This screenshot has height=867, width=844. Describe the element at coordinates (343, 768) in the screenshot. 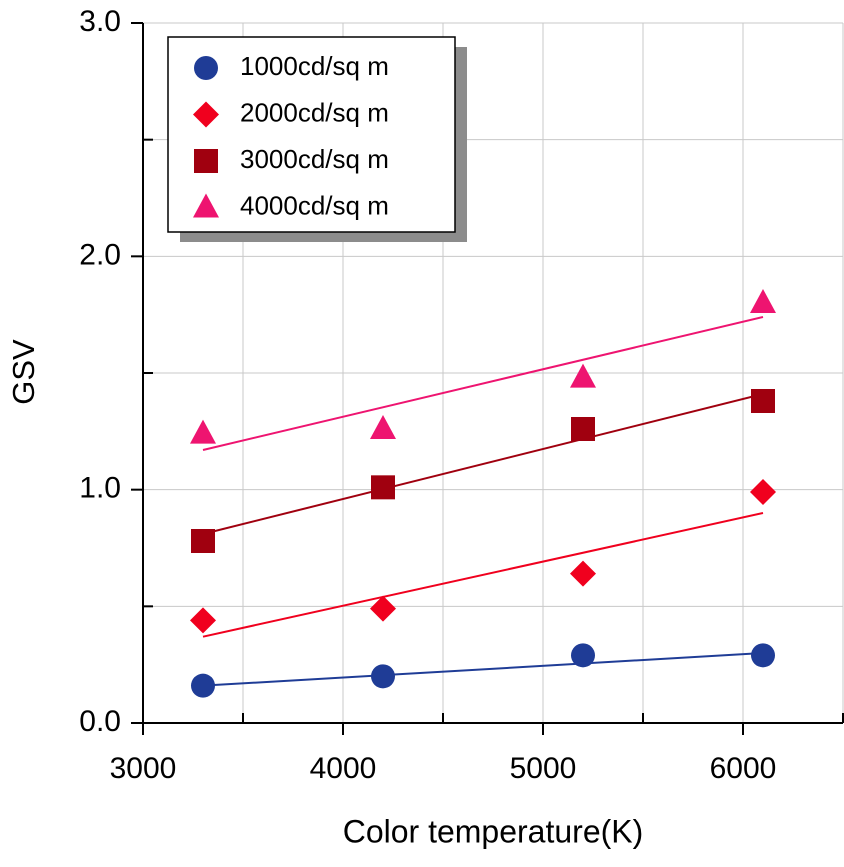

I see `x-tick-label: 4000` at that location.